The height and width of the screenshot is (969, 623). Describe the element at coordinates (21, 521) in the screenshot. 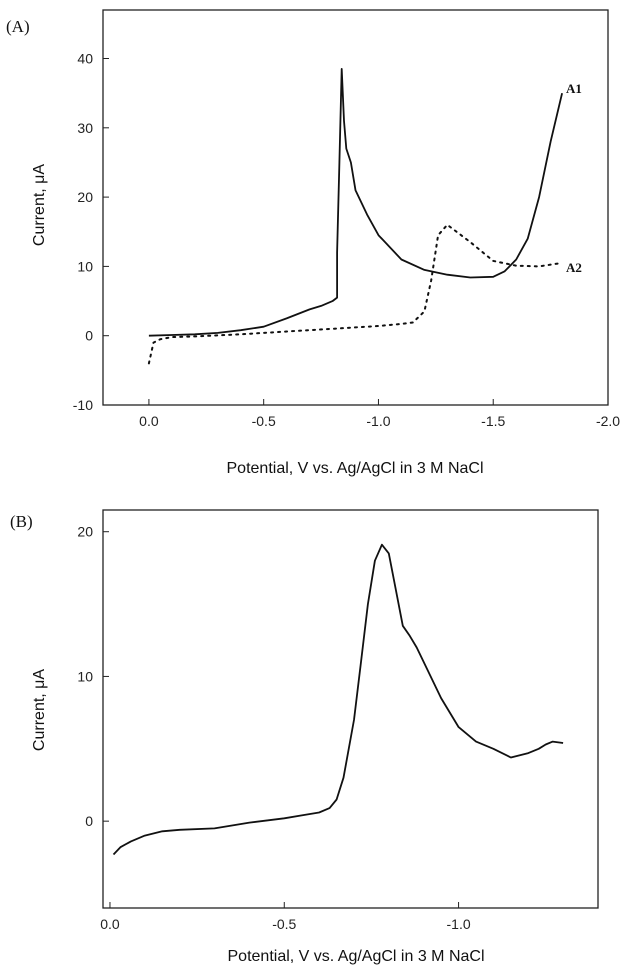

I see `panel-b-label: (B)` at that location.